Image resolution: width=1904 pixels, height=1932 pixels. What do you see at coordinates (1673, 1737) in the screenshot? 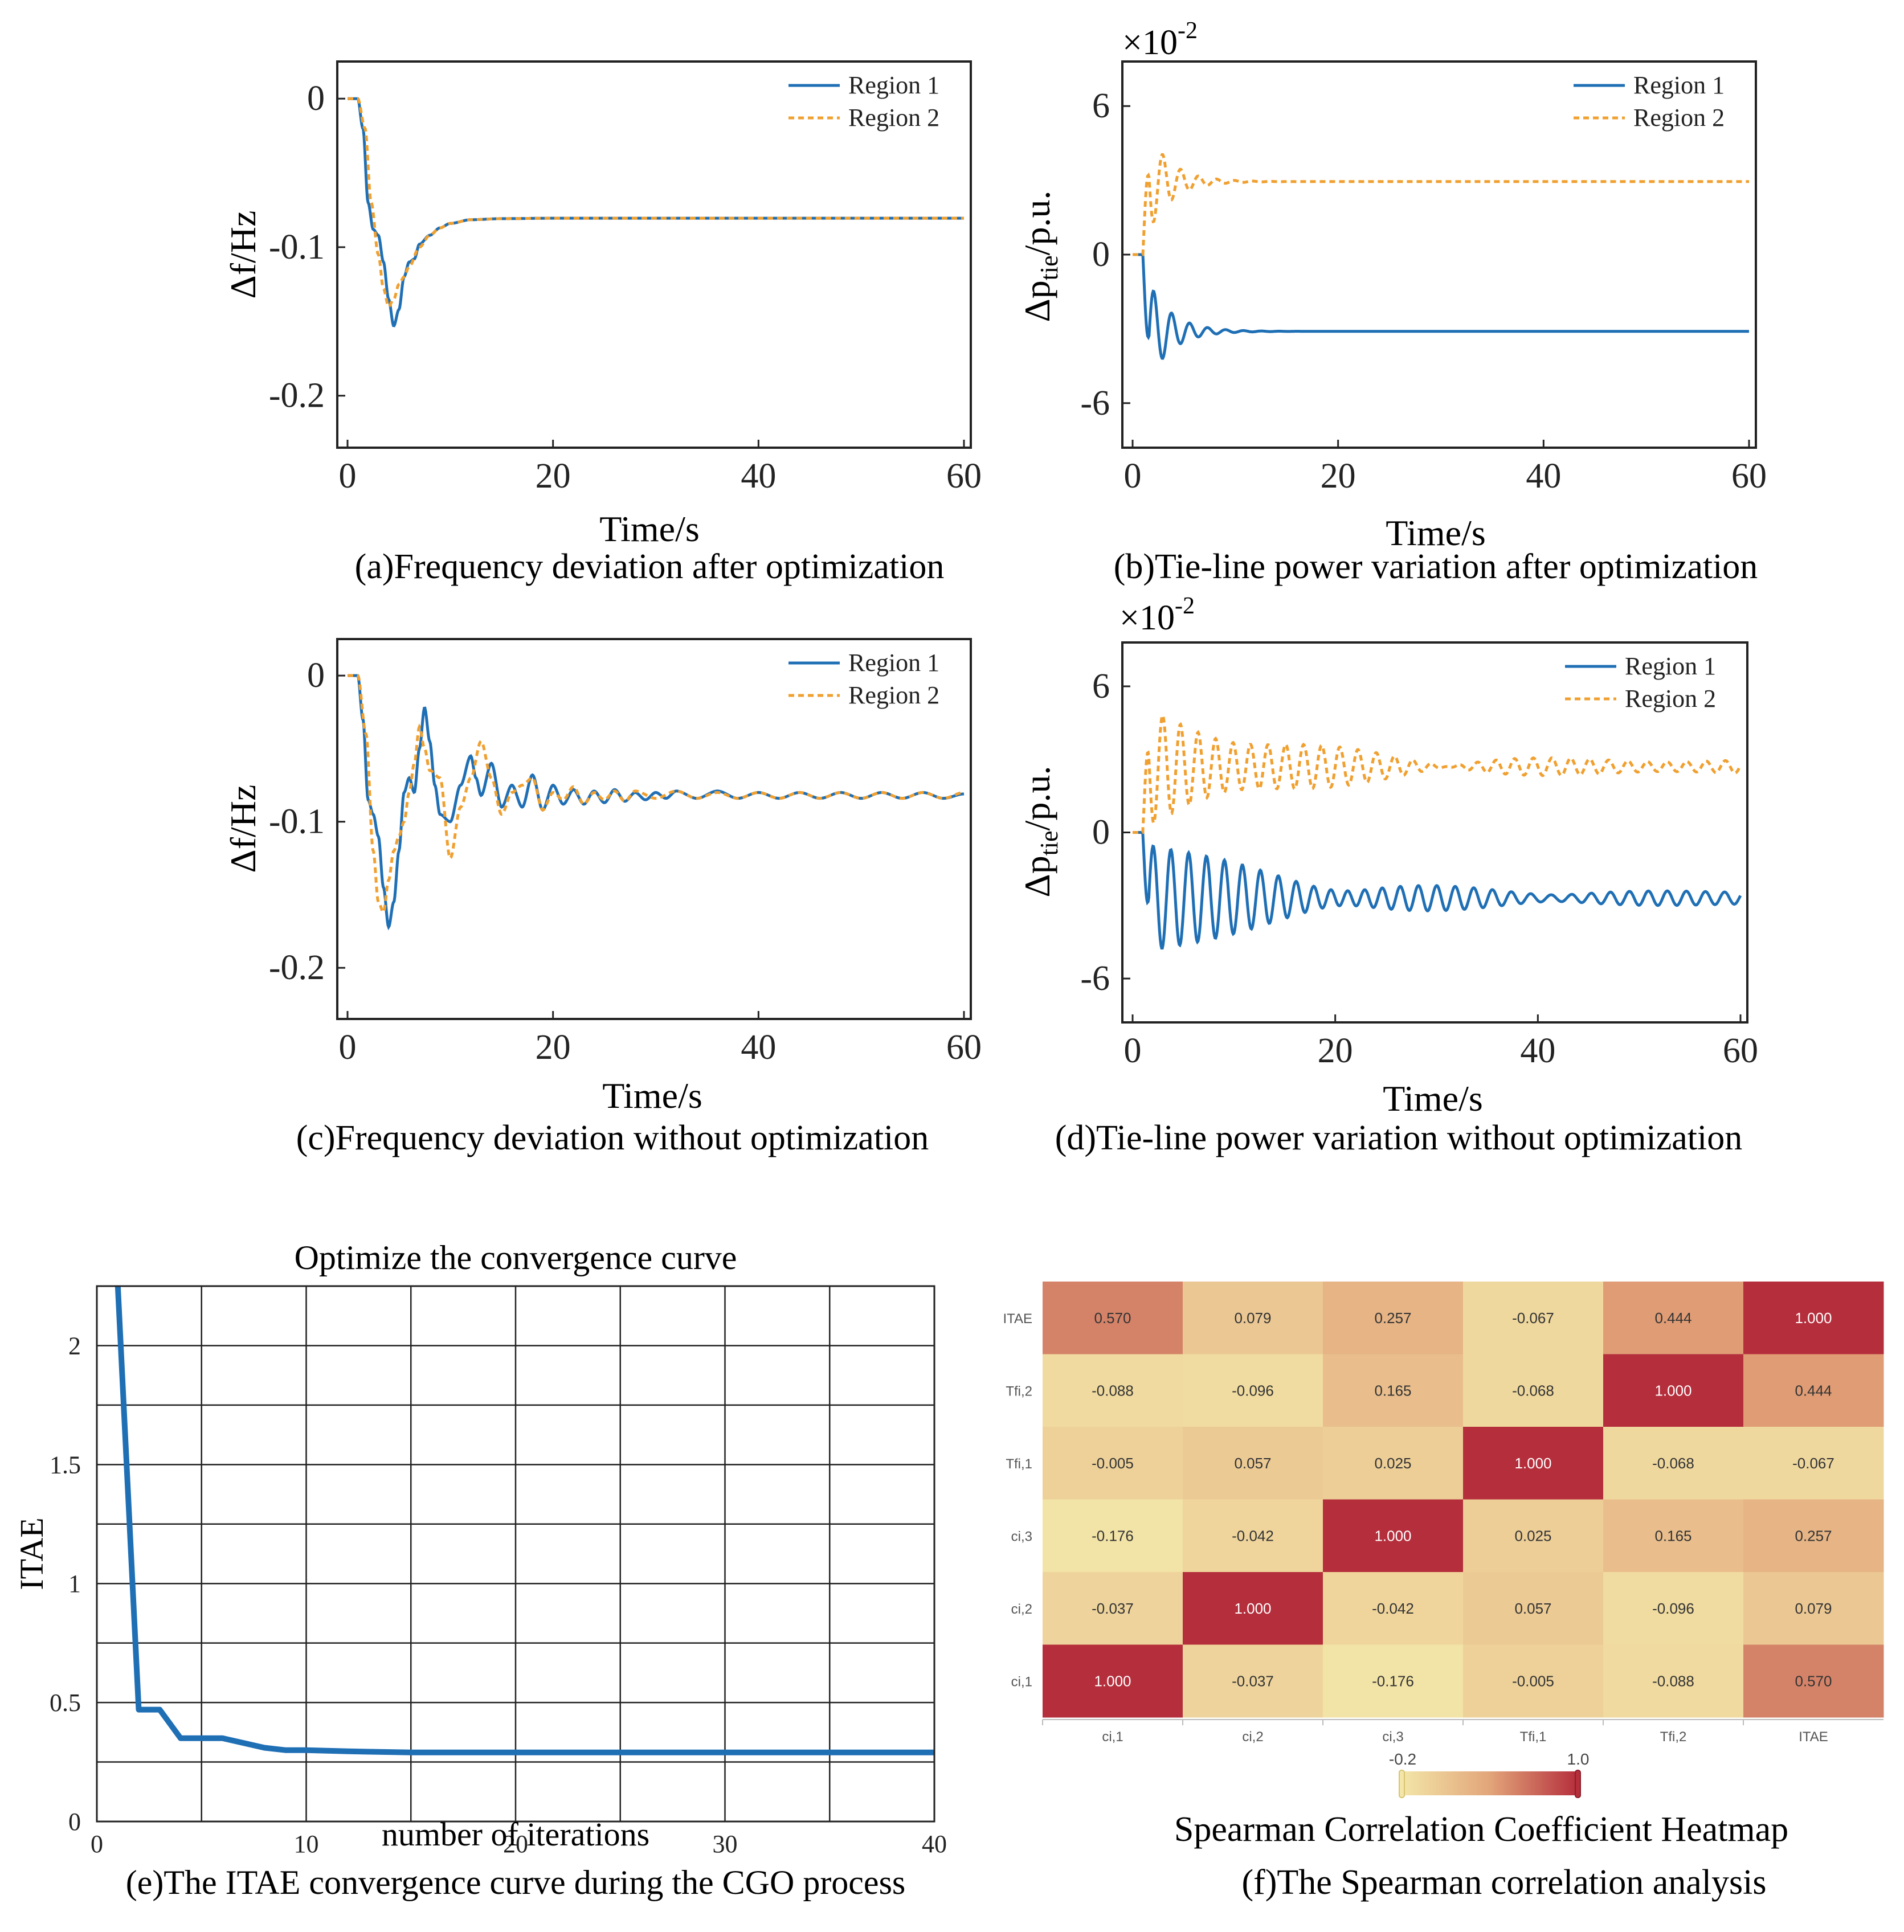
I see `heatmap-col-label: Tfi,2` at bounding box center [1673, 1737].